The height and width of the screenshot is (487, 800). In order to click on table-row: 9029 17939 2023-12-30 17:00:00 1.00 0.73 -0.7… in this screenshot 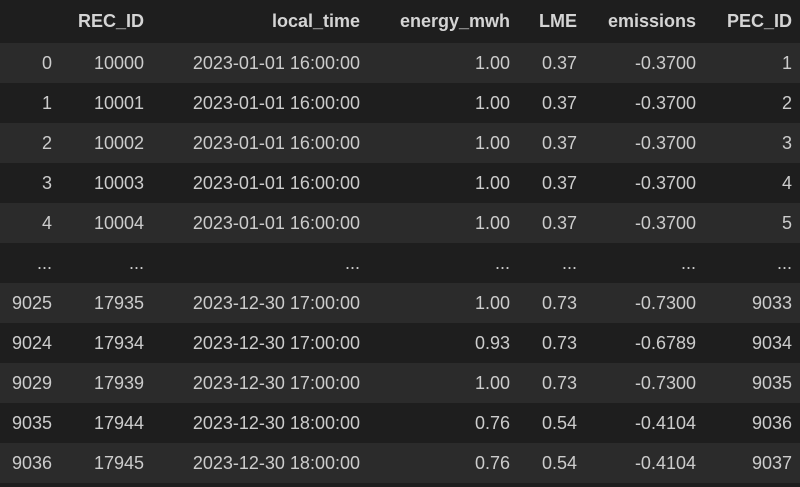, I will do `click(400, 383)`.